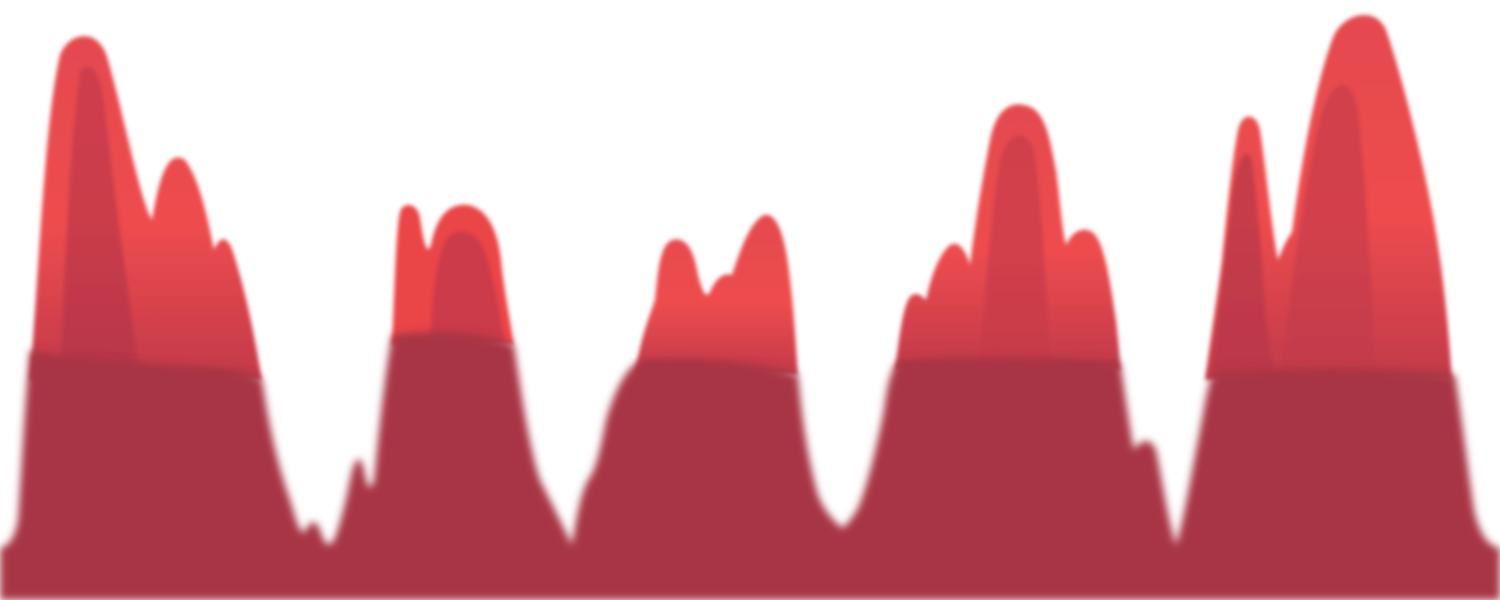  I want to click on peak-3a, so click(716, 294).